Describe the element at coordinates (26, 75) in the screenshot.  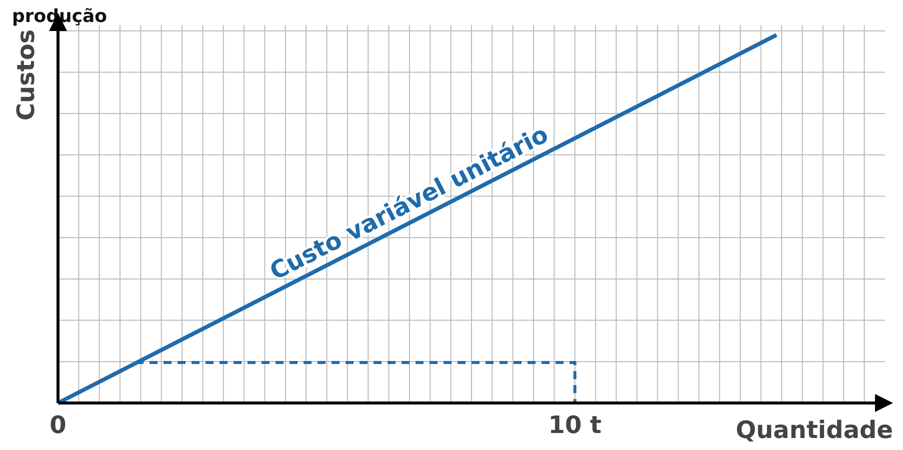
I see `y-axis-title: Custos` at that location.